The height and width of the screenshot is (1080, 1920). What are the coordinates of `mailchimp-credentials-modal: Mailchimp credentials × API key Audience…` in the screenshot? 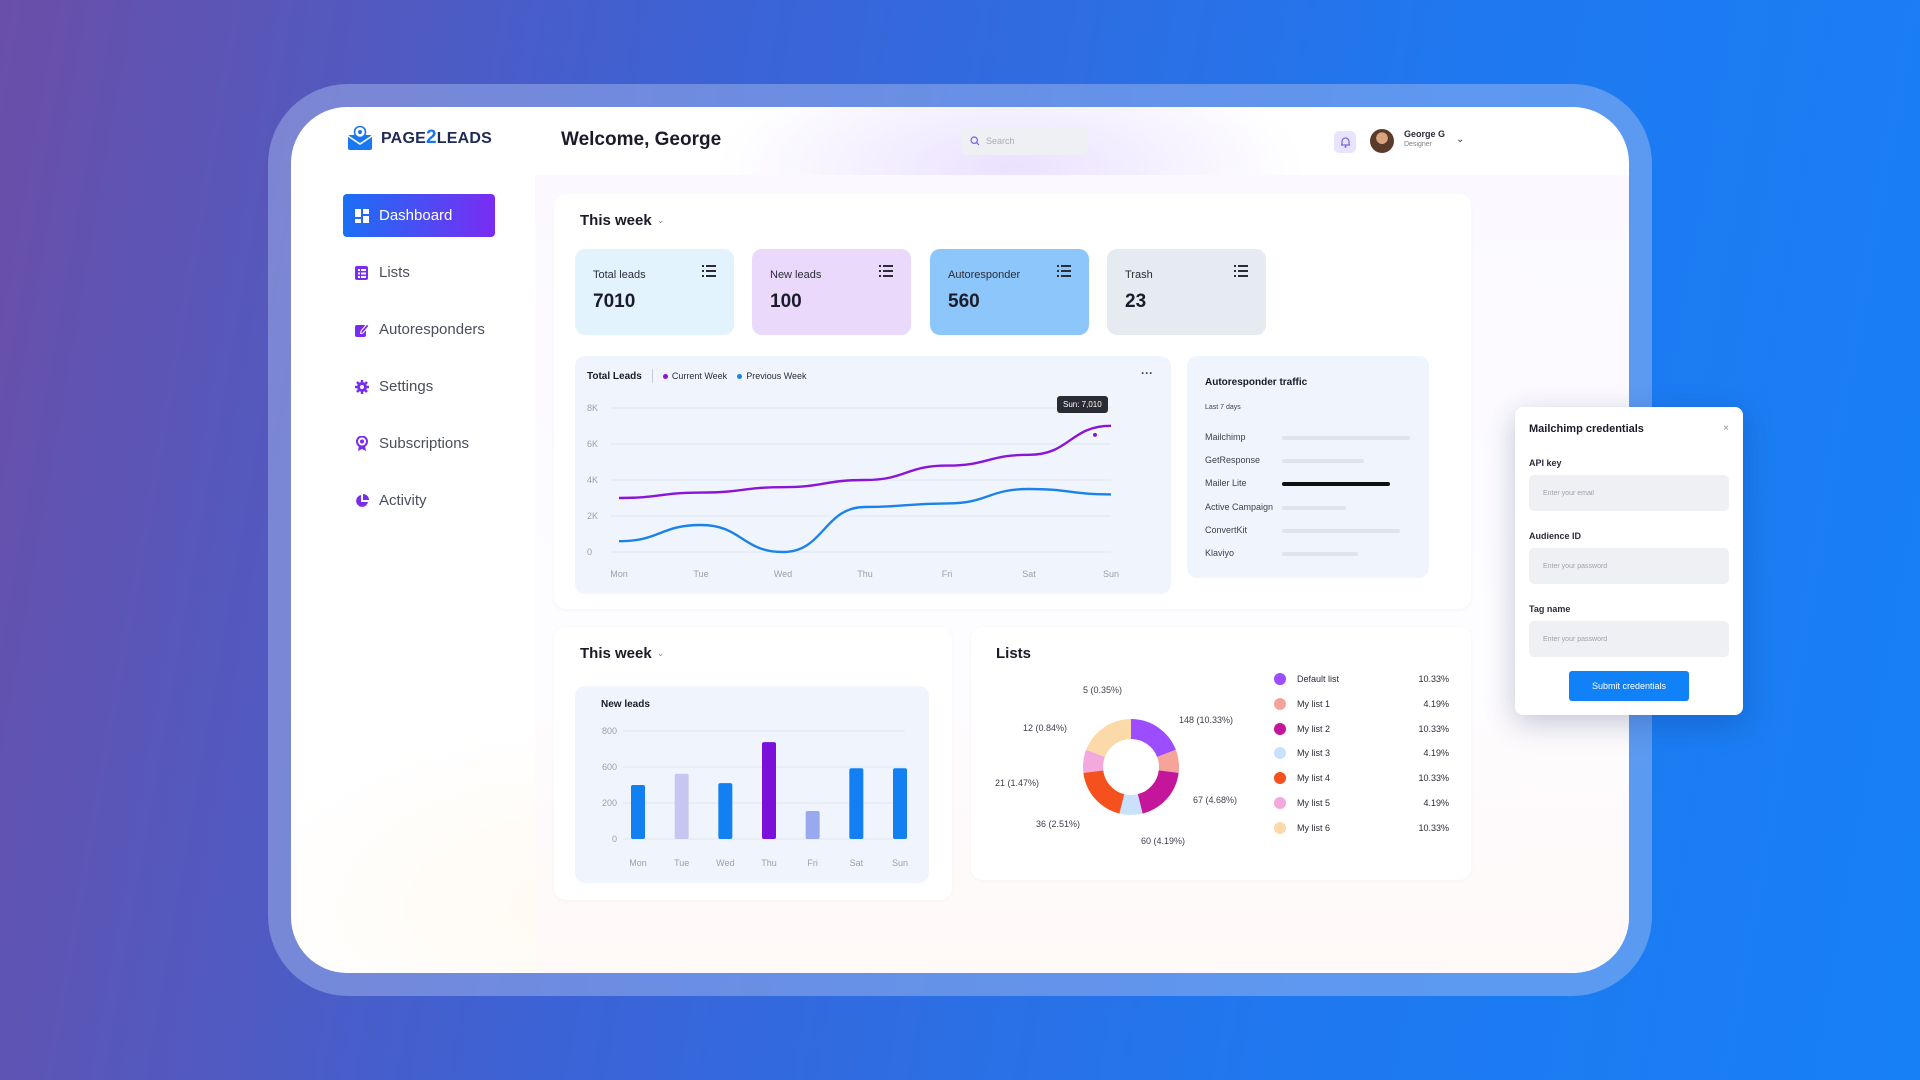 It's located at (1629, 561).